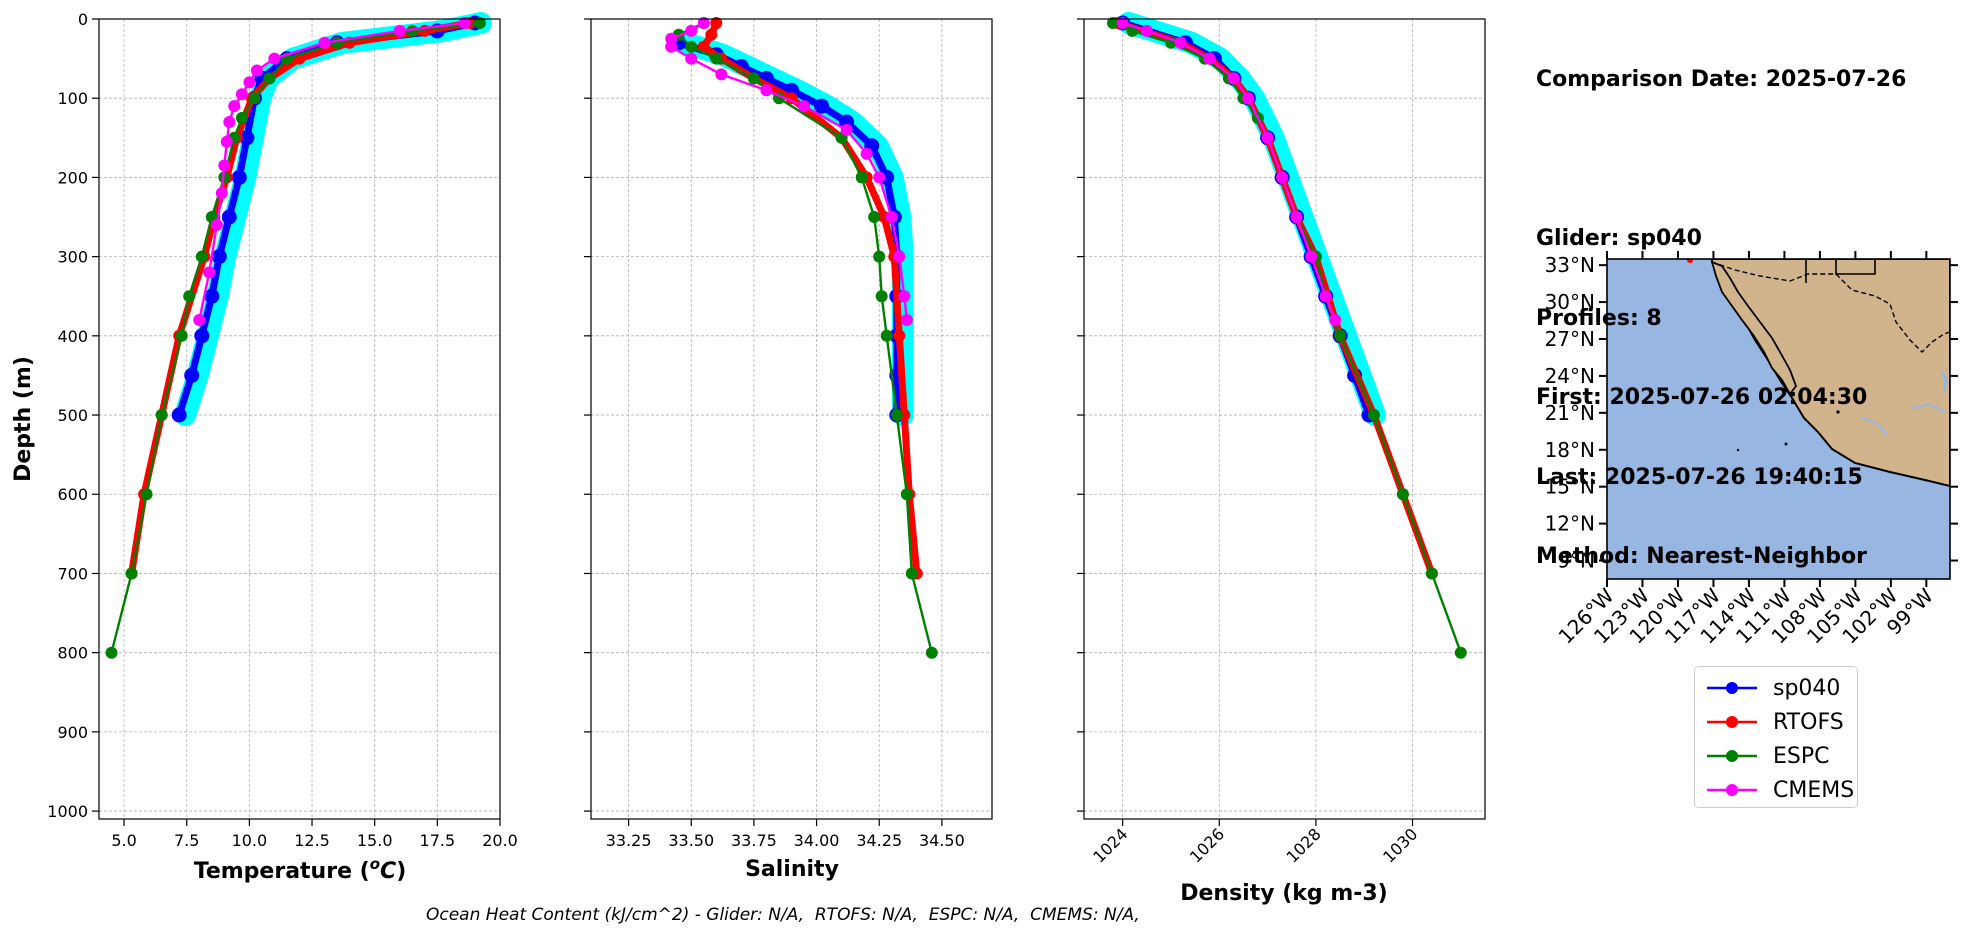 The width and height of the screenshot is (1978, 934). I want to click on map-state-border, so click(1840, 271).